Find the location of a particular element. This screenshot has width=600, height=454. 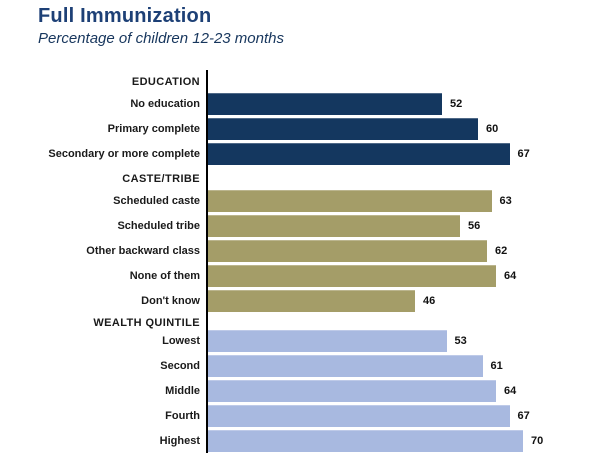

bar-row: None of them 64 is located at coordinates (300, 276).